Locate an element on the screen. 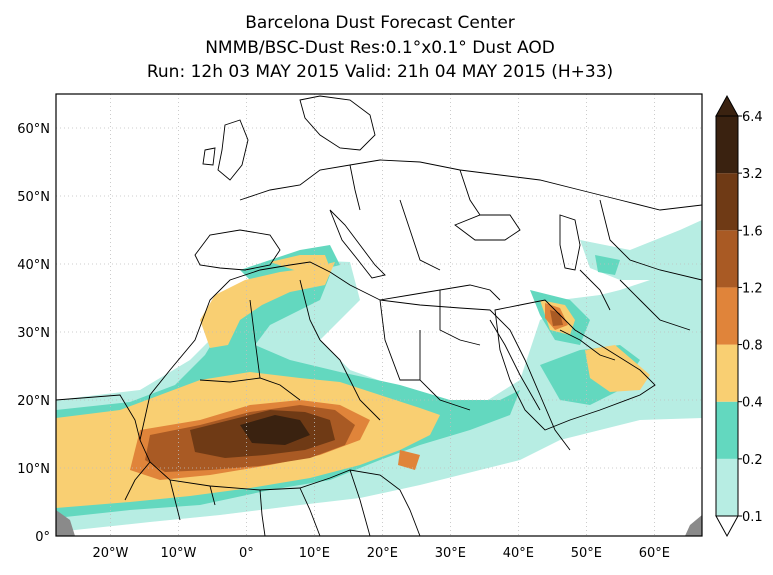  aod-colorbar: 0.1 0.2 0.4 0.8 1.2 1.6 3.2 6.4 is located at coordinates (739, 316).